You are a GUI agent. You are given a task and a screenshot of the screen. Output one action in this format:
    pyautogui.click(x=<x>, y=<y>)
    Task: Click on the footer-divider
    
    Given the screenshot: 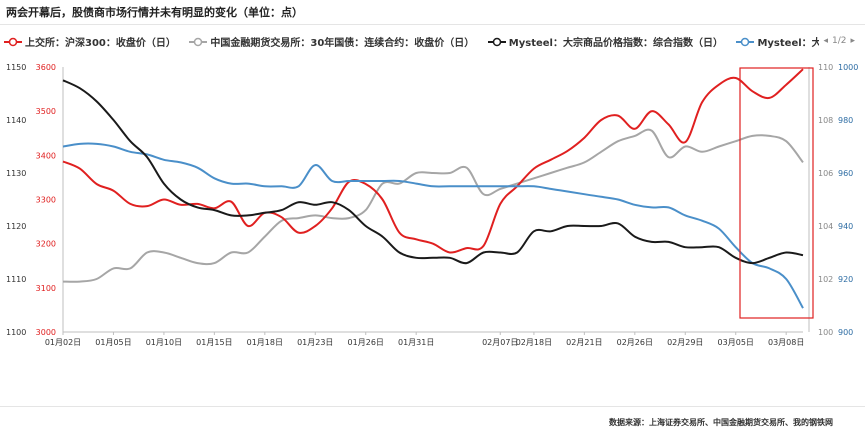 What is the action you would take?
    pyautogui.click(x=432, y=406)
    